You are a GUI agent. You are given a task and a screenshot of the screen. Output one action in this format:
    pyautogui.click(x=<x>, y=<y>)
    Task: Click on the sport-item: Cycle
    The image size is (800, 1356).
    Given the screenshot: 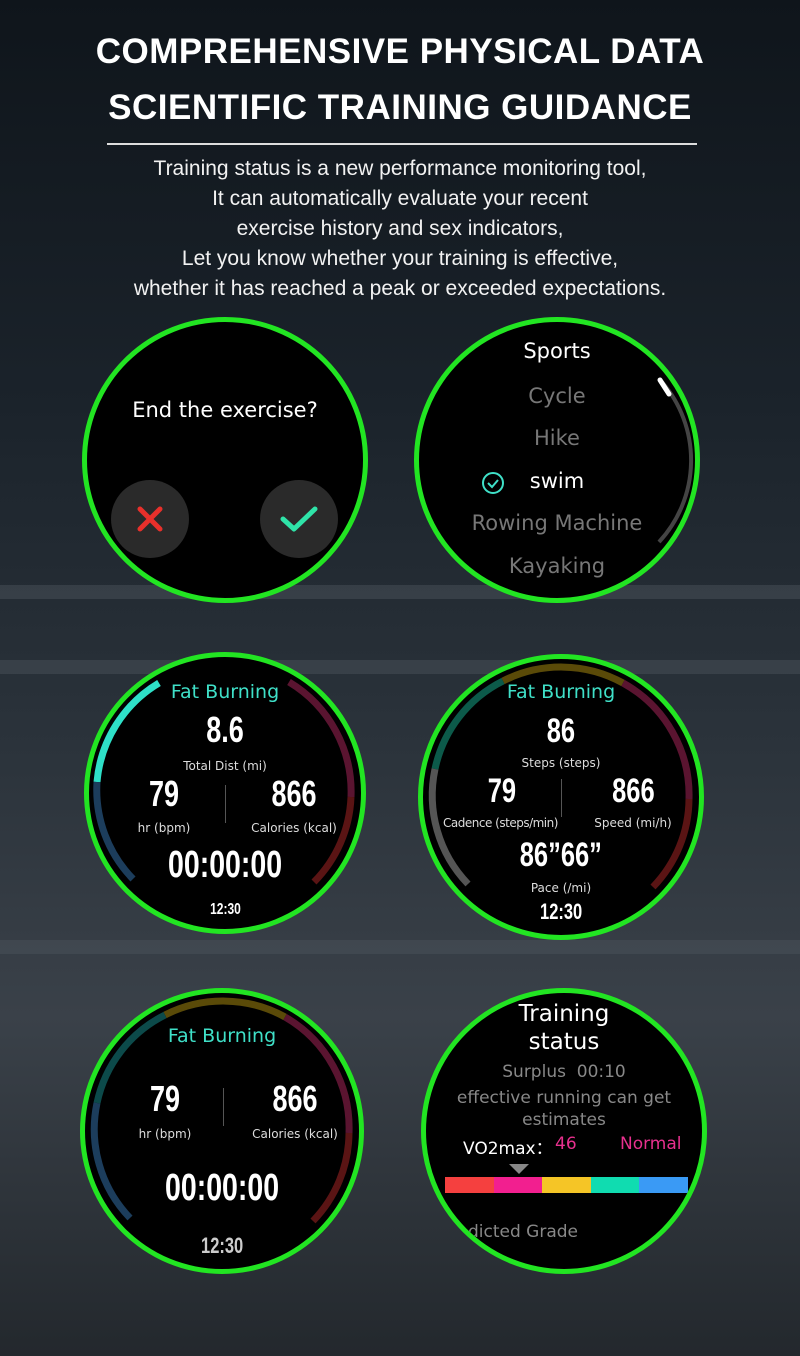 What is the action you would take?
    pyautogui.click(x=557, y=396)
    